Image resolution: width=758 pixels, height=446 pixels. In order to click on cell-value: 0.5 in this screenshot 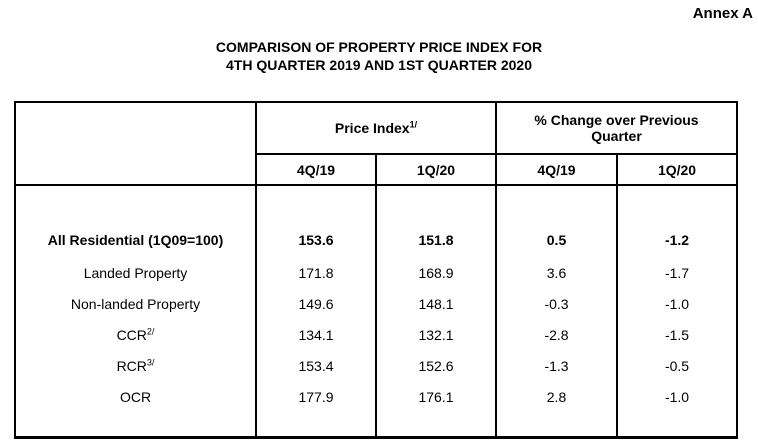, I will do `click(556, 220)`.